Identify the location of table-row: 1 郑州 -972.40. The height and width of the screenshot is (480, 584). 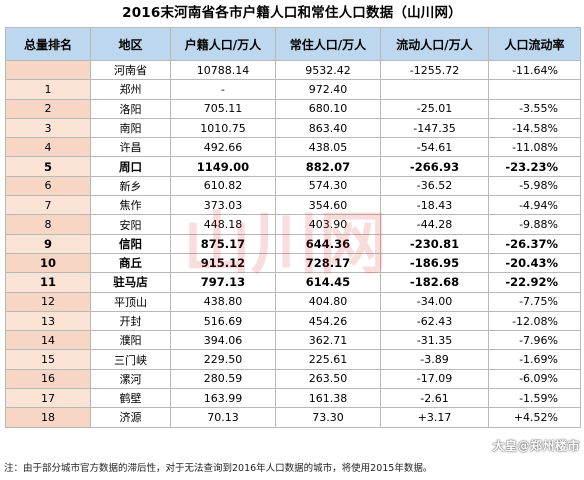
(293, 89).